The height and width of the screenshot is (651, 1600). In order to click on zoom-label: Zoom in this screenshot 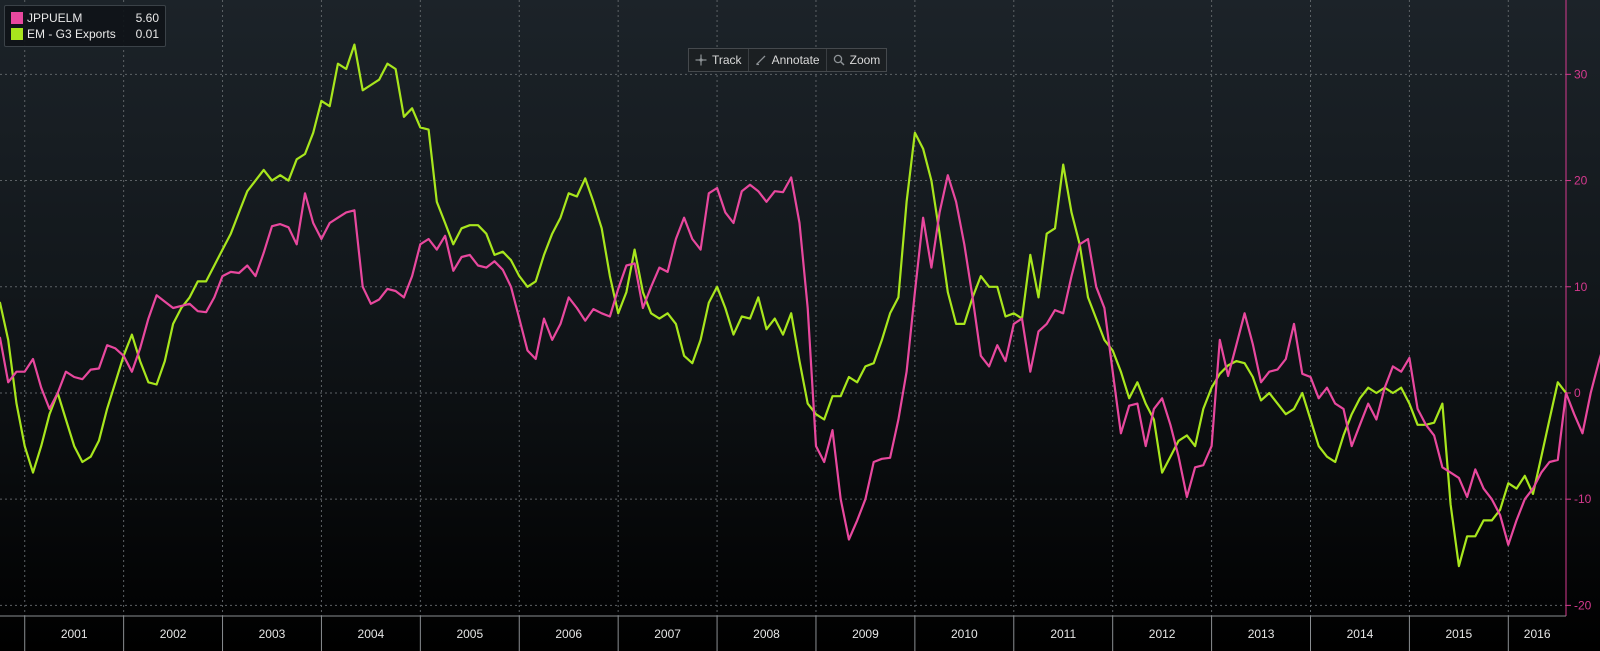, I will do `click(865, 60)`.